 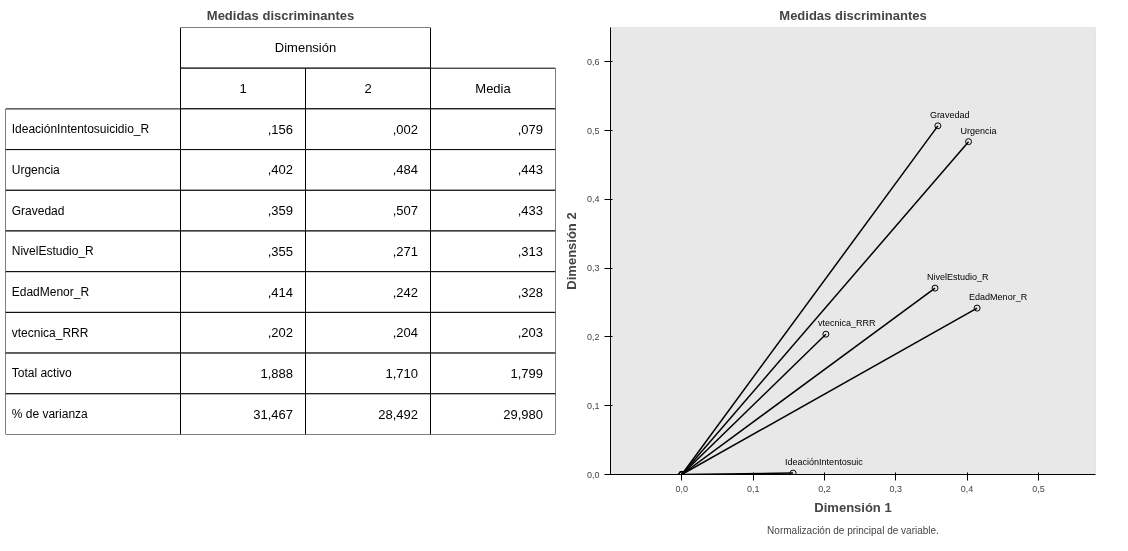 What do you see at coordinates (80, 129) in the screenshot?
I see `text: IdeaciónIntentosuicidio_R` at bounding box center [80, 129].